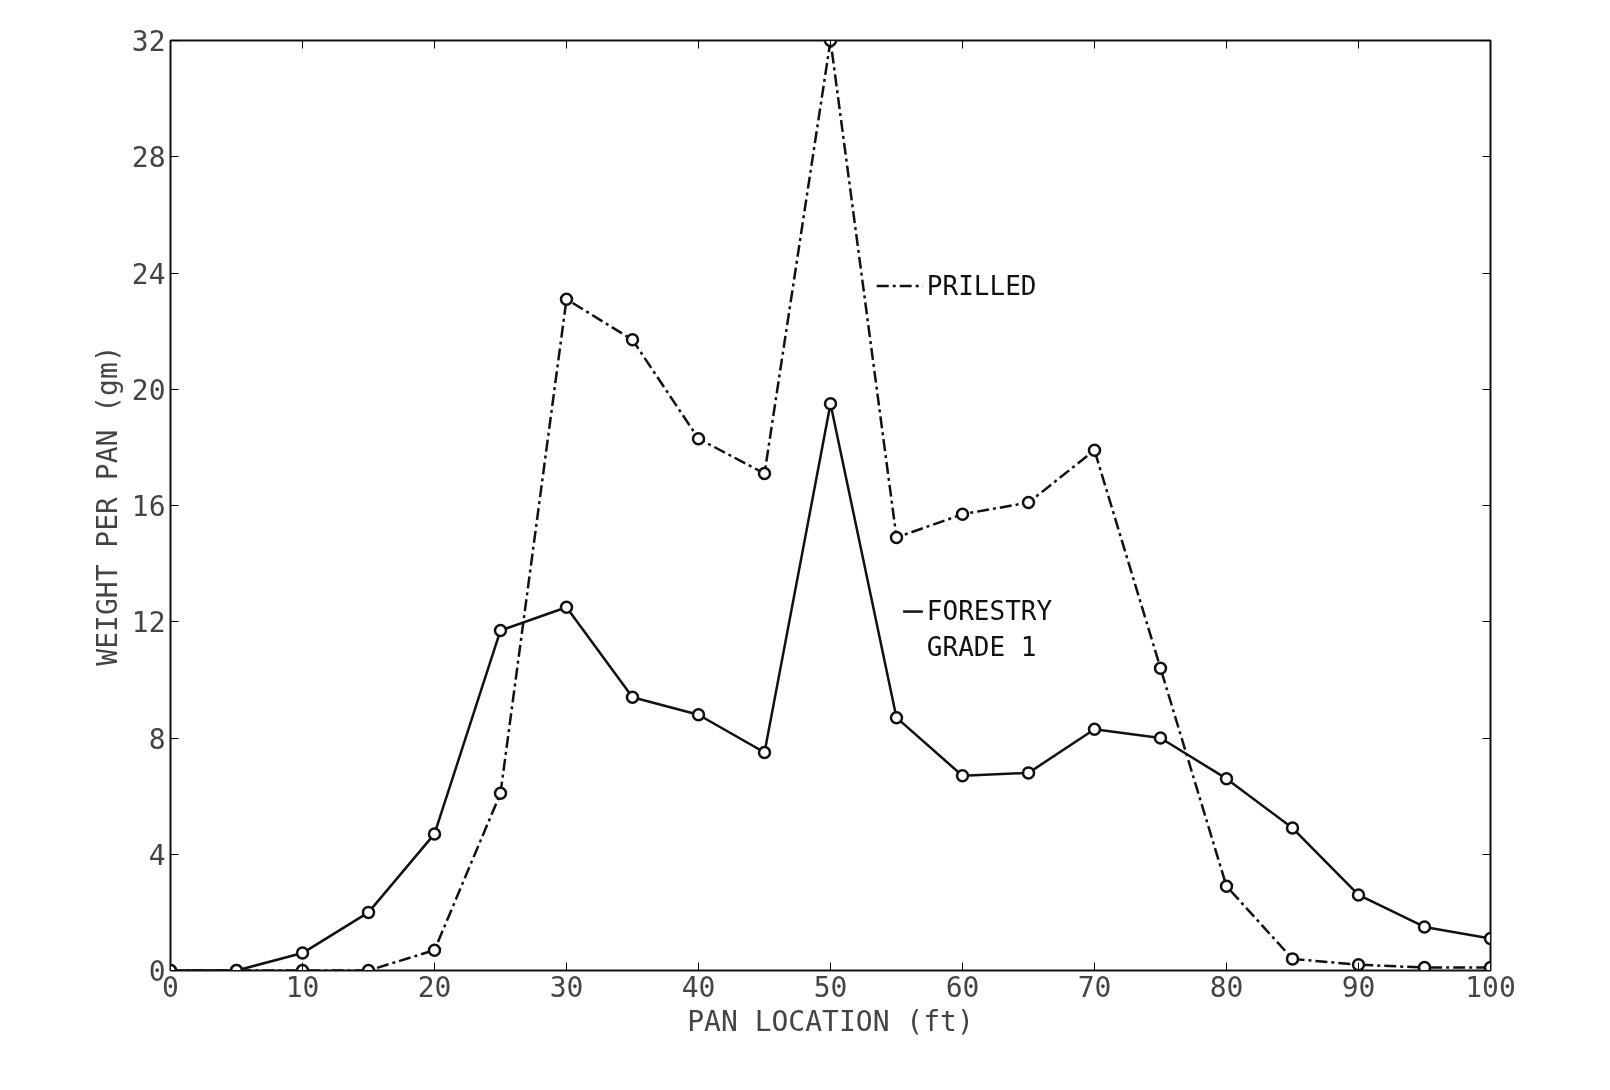 This screenshot has width=1610, height=1090. What do you see at coordinates (107, 505) in the screenshot?
I see `y-axis-title: WEIGHT PER PAN (gm)` at bounding box center [107, 505].